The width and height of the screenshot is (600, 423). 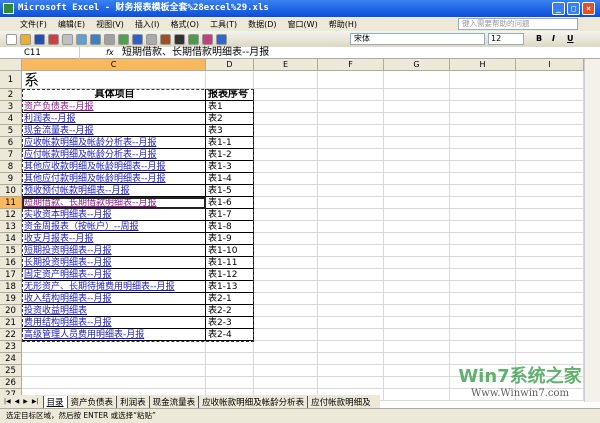 What do you see at coordinates (558, 8) in the screenshot?
I see `minimize-button: _` at bounding box center [558, 8].